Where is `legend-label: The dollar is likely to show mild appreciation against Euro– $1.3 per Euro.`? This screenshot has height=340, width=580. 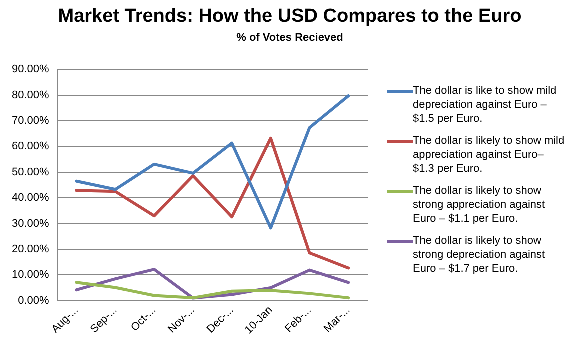
legend-label: The dollar is likely to show mild appreciation against Euro– $1.3 per Euro. is located at coordinates (489, 155).